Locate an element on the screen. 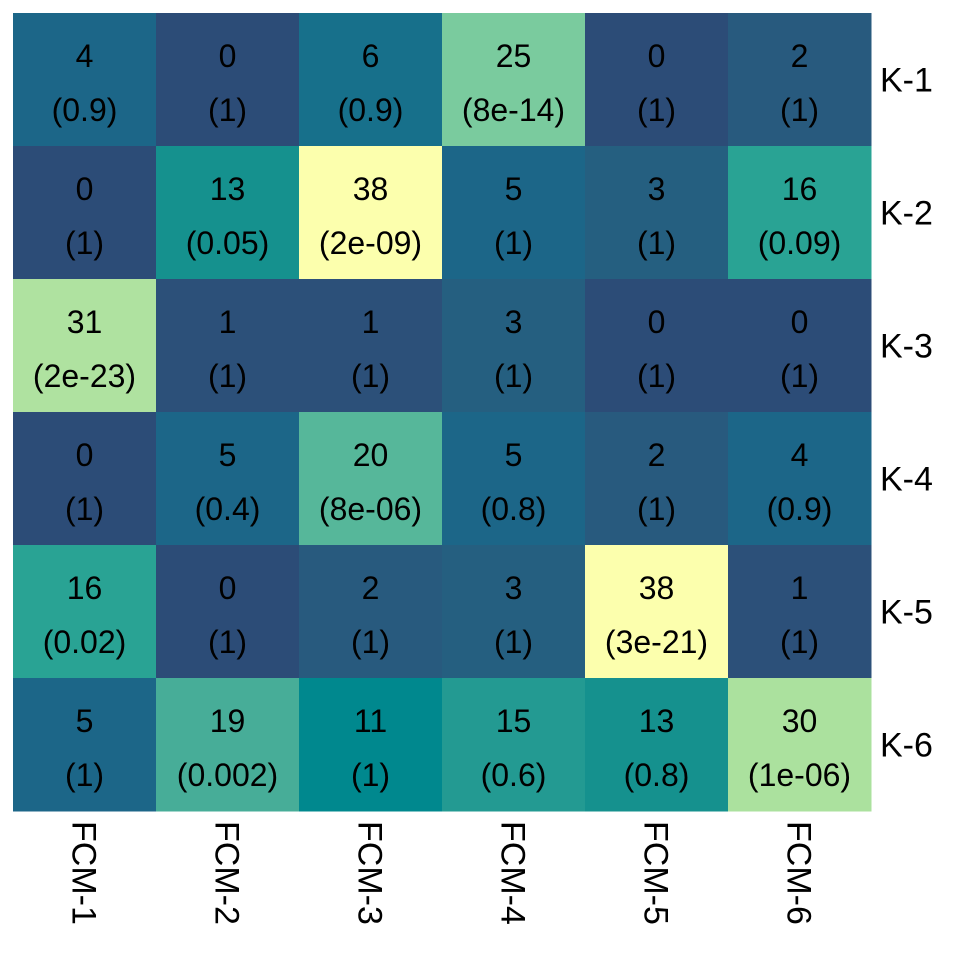 This screenshot has height=960, width=960. cell-pvalue: (0.05) is located at coordinates (228, 243).